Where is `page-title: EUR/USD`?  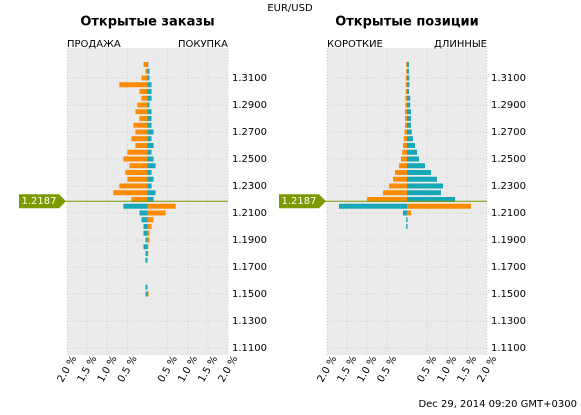 page-title: EUR/USD is located at coordinates (290, 8).